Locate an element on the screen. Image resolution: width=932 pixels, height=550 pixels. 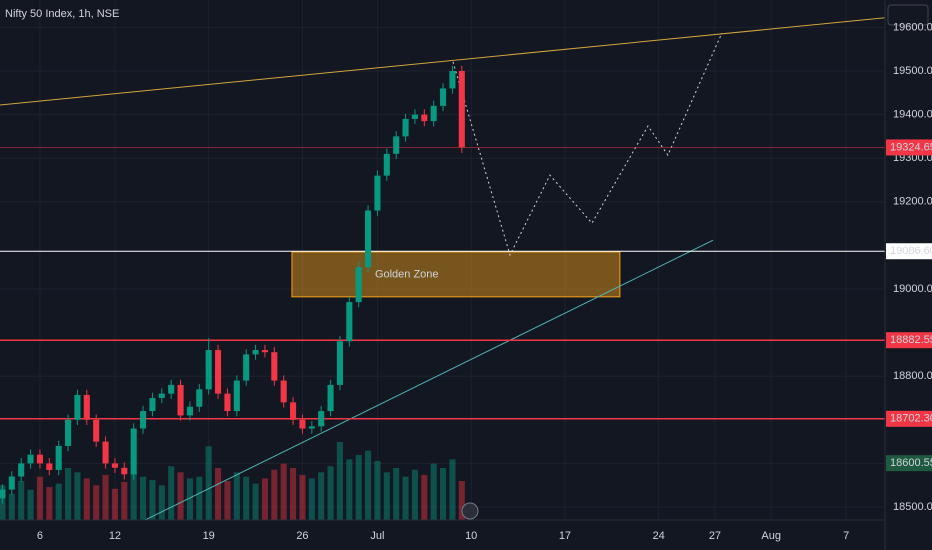
x-tick-label: 19 is located at coordinates (209, 536).